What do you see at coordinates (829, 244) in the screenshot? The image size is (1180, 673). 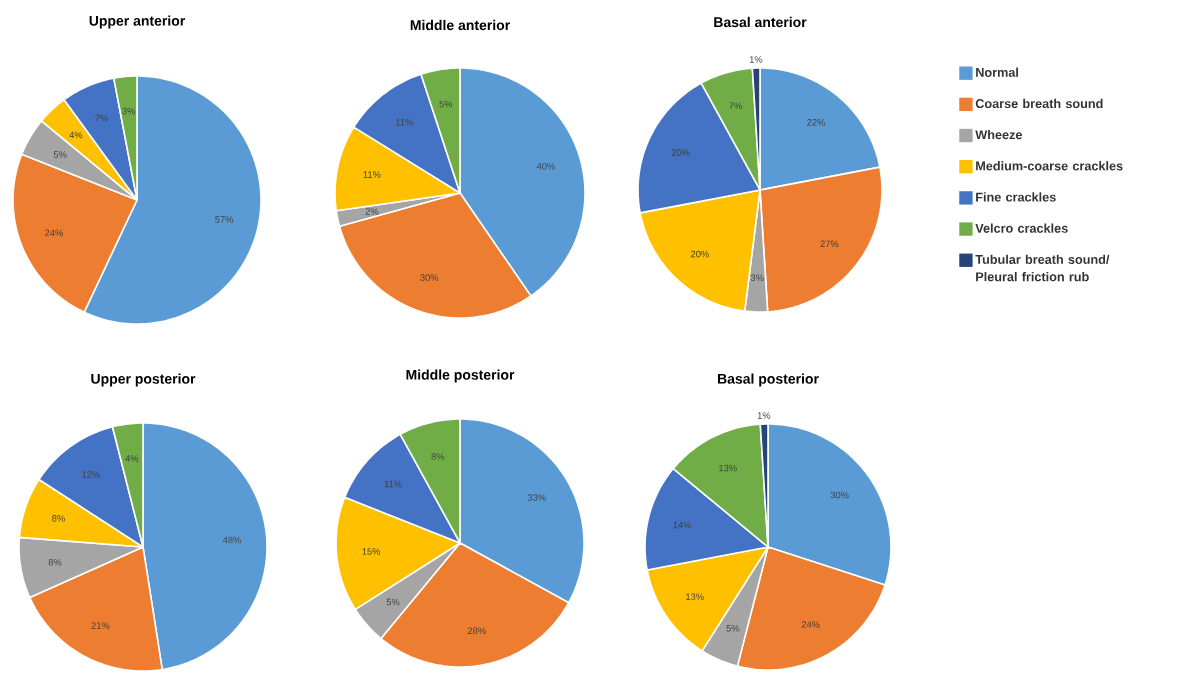 I see `data-label: 27%` at bounding box center [829, 244].